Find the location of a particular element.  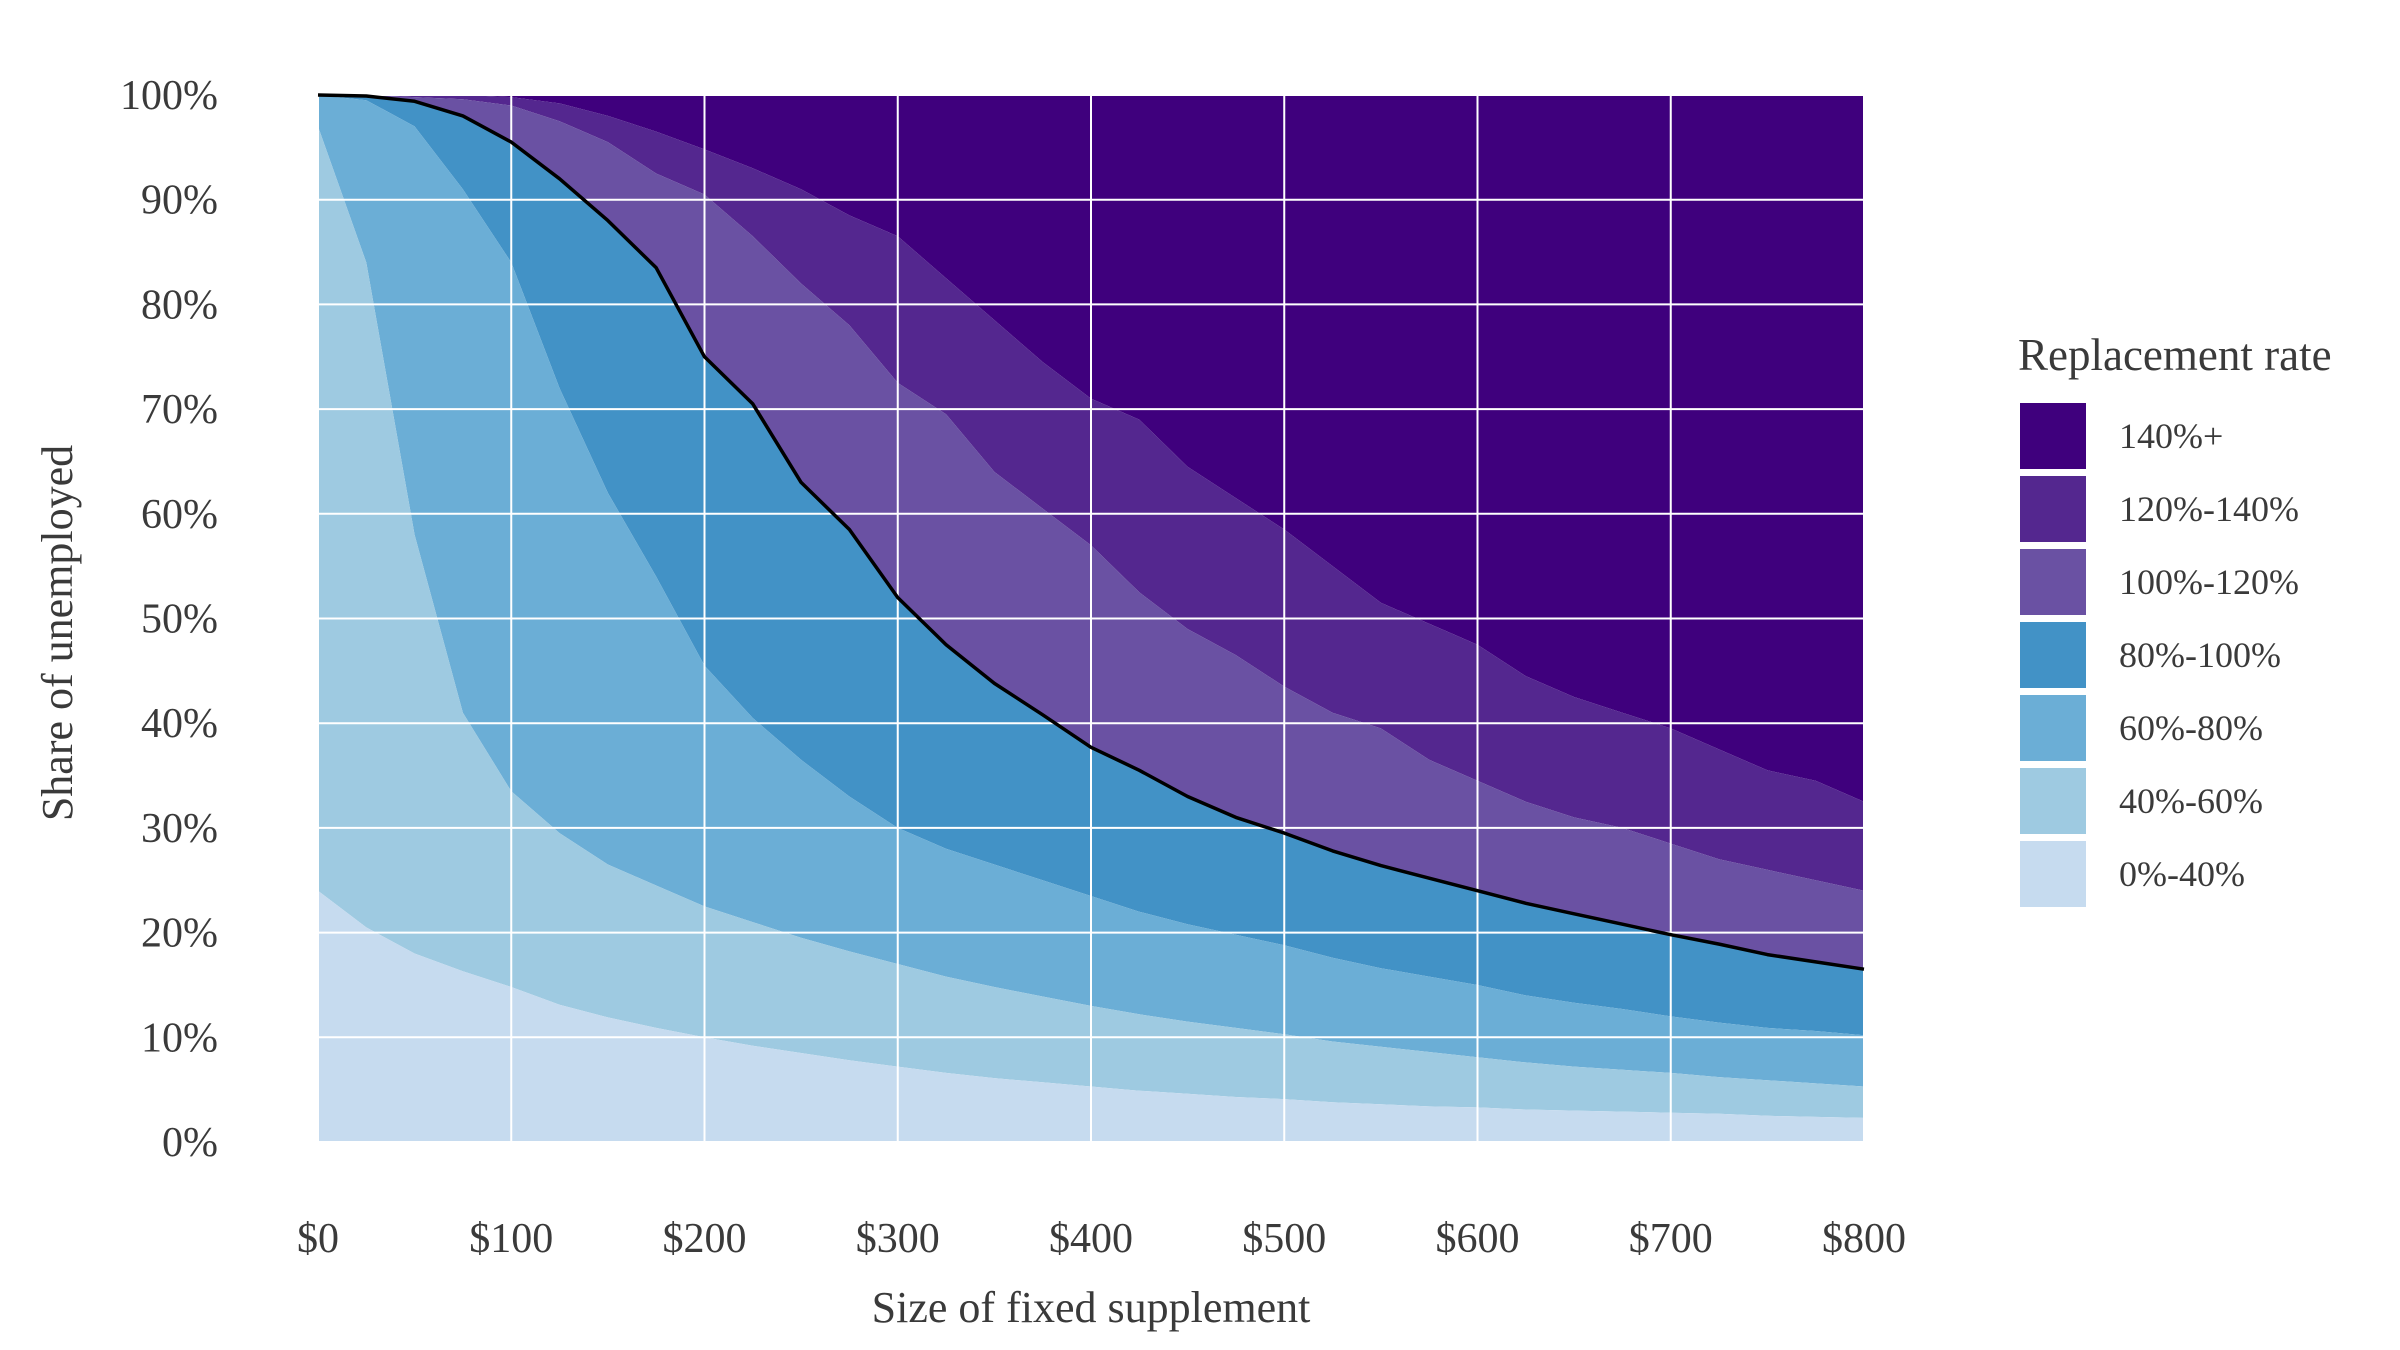

y-axis-title: Share of unemployed is located at coordinates (57, 633).